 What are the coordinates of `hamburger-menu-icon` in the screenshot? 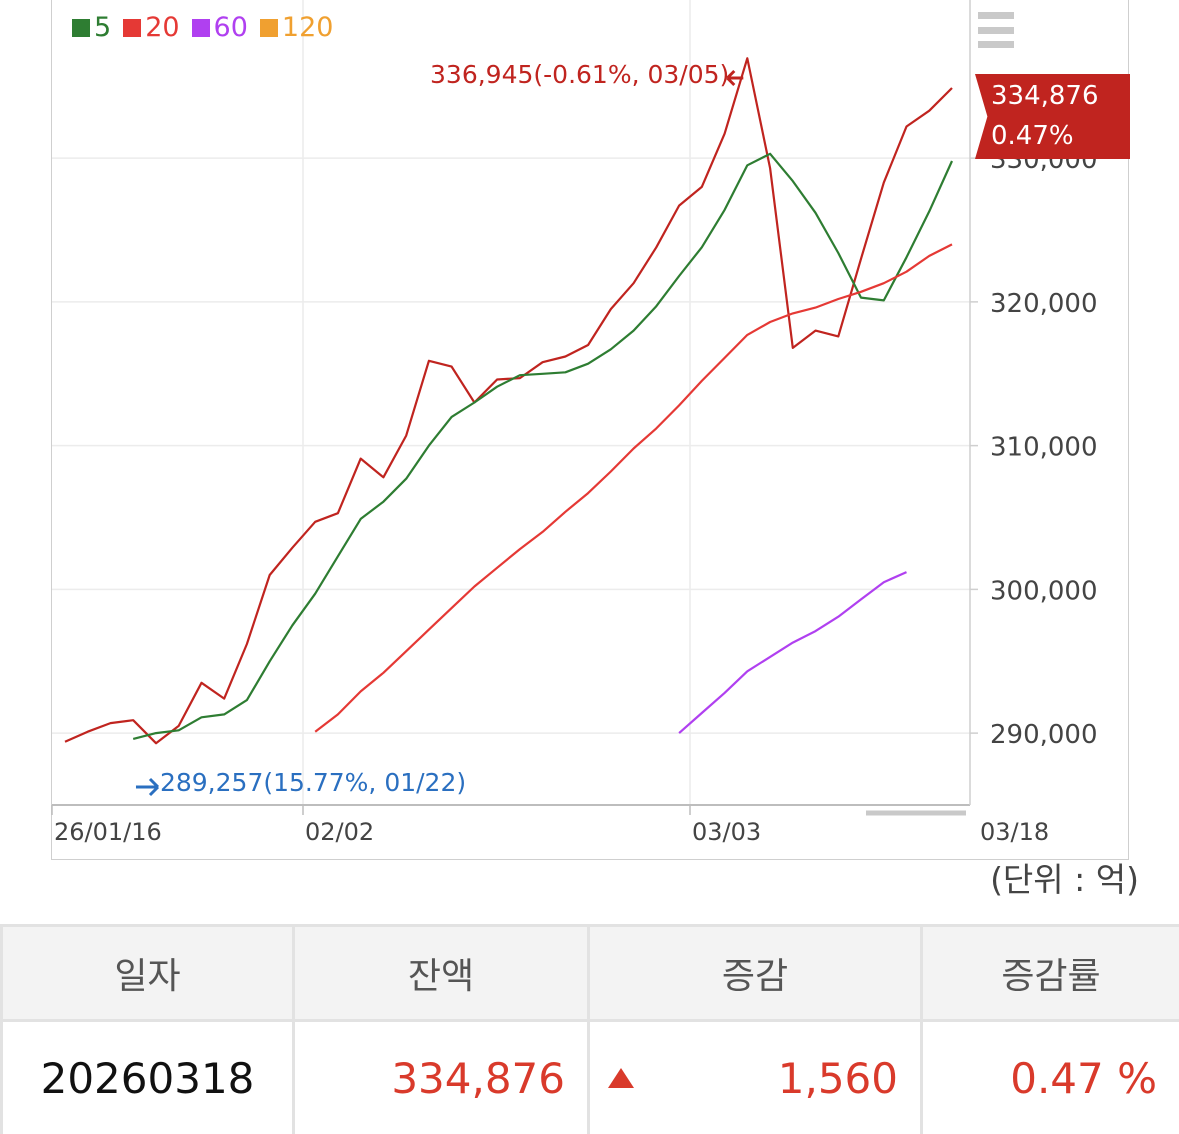 It's located at (996, 30).